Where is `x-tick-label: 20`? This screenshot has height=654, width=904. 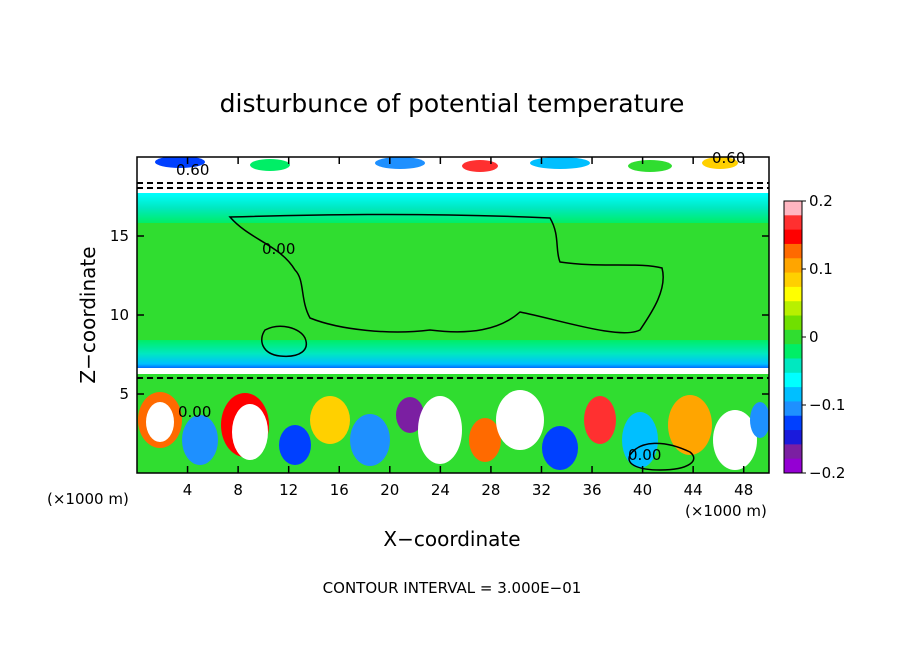
x-tick-label: 20 is located at coordinates (389, 490).